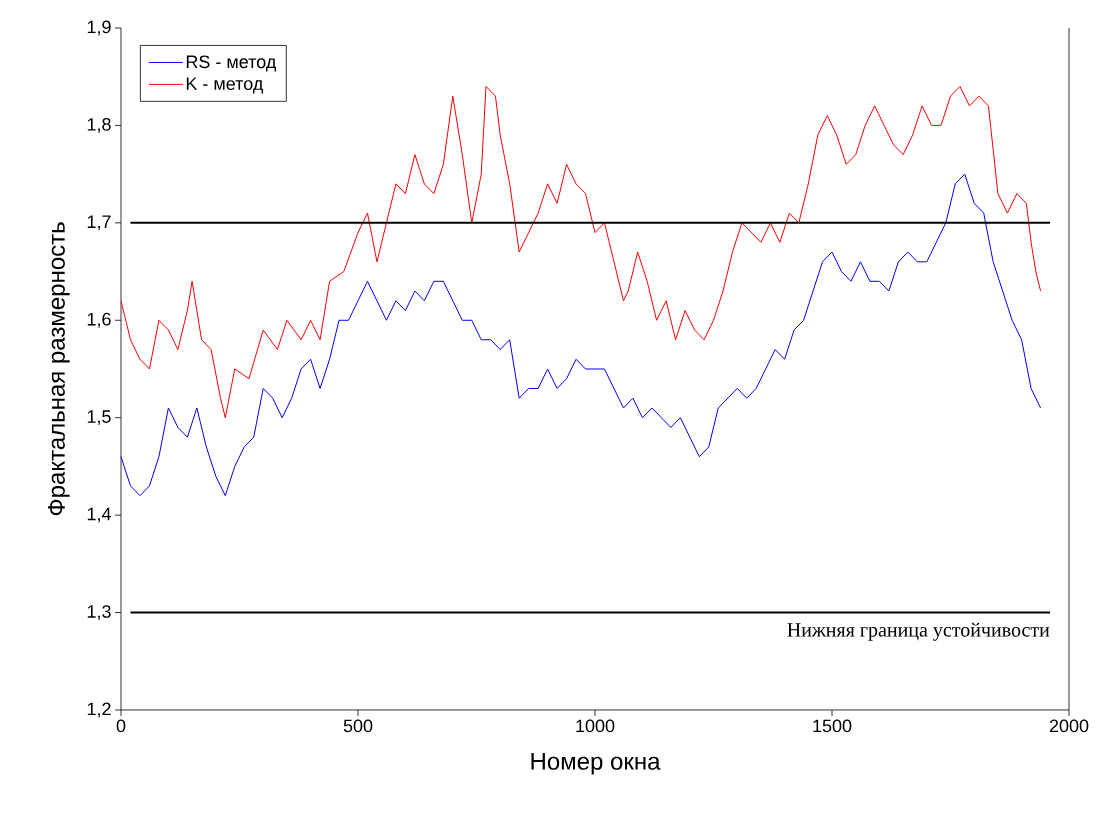 The width and height of the screenshot is (1099, 823). Describe the element at coordinates (99, 28) in the screenshot. I see `y-tick-label: 1,9` at that location.